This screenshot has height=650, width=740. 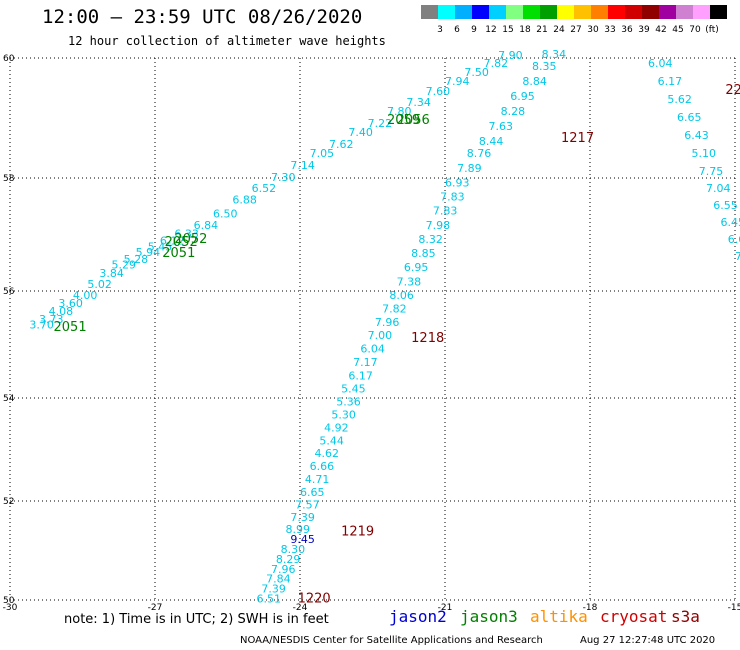 What do you see at coordinates (300, 606) in the screenshot?
I see `lon-tick-label: -24` at bounding box center [300, 606].